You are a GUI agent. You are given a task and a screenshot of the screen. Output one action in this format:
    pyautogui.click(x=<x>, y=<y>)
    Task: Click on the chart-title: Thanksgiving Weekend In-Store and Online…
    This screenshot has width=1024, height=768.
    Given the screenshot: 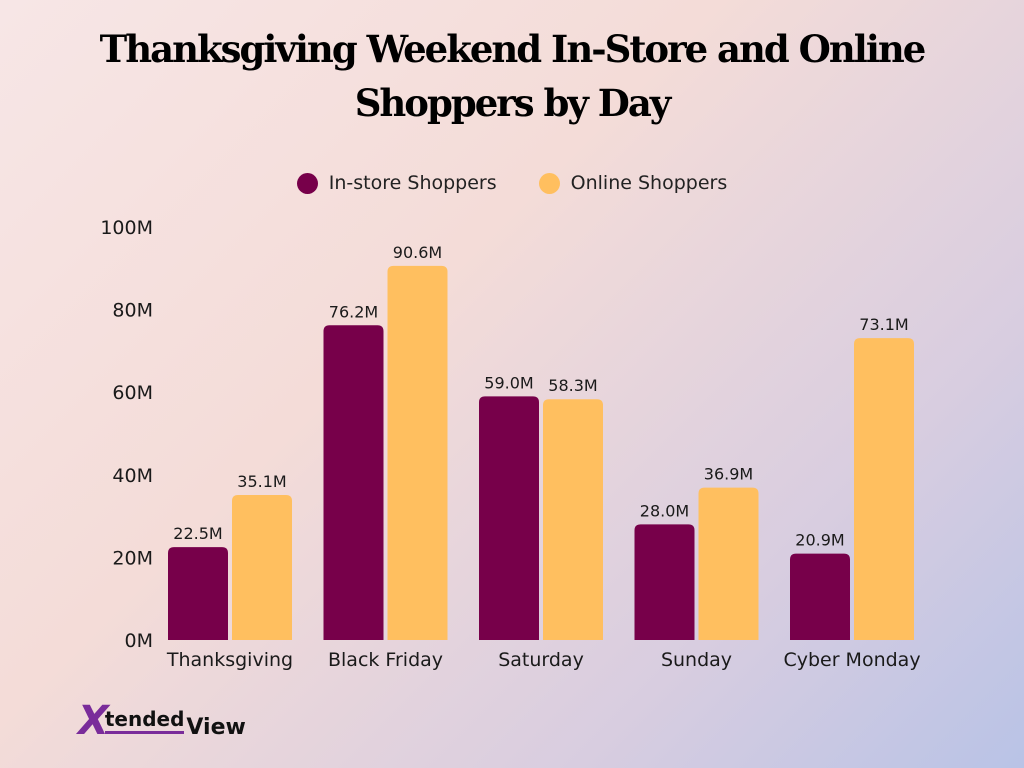 What is the action you would take?
    pyautogui.click(x=513, y=76)
    